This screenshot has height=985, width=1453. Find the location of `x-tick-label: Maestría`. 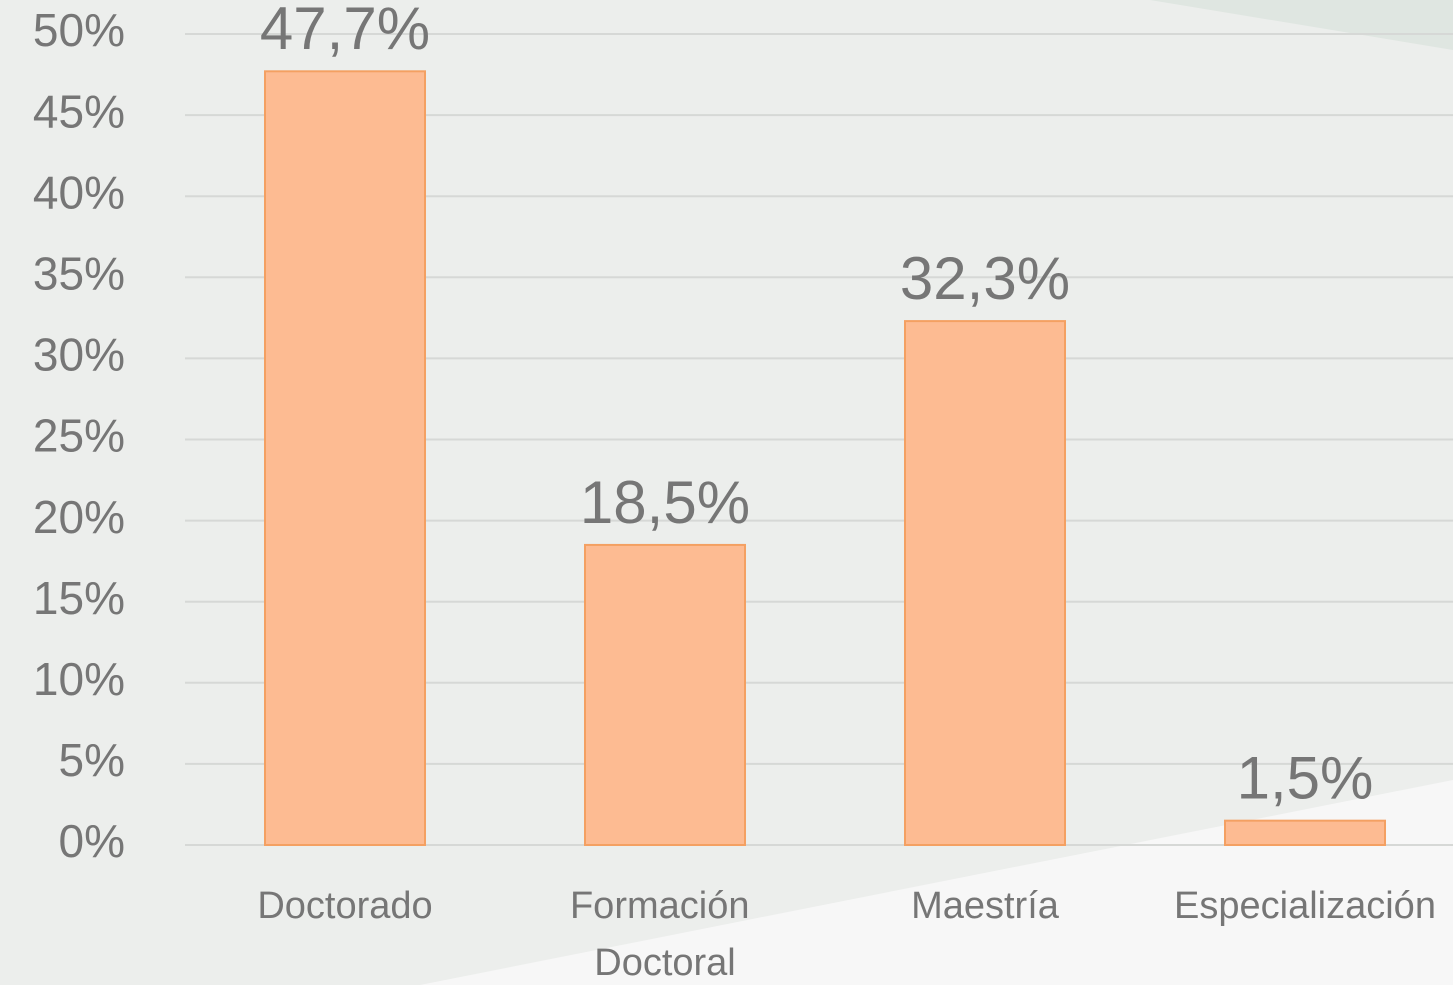

x-tick-label: Maestría is located at coordinates (985, 906).